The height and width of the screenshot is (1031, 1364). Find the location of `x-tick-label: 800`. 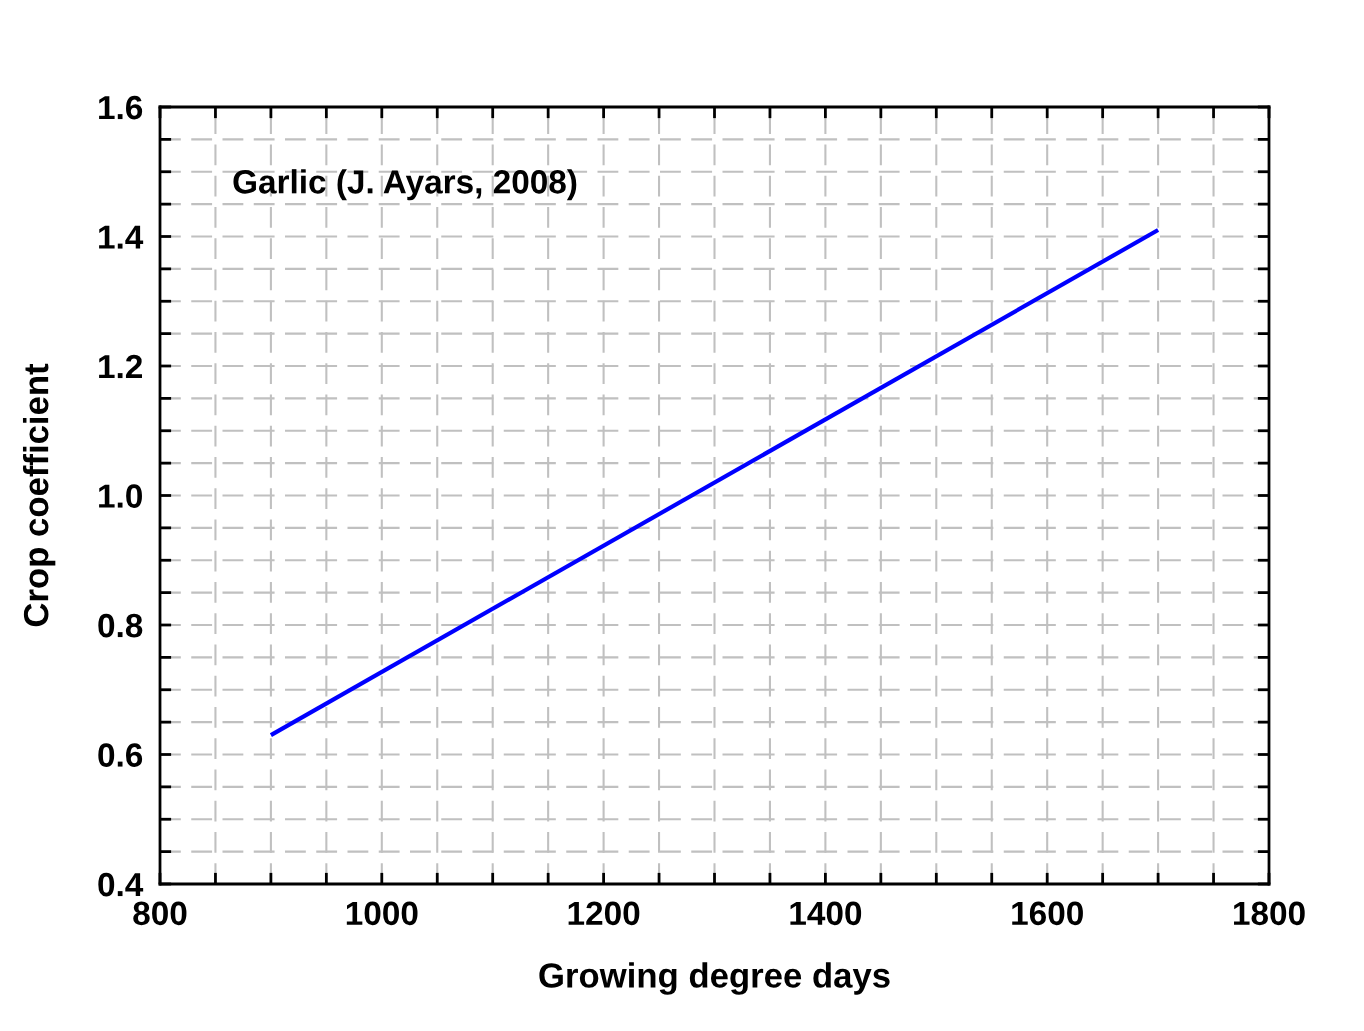

x-tick-label: 800 is located at coordinates (160, 913).